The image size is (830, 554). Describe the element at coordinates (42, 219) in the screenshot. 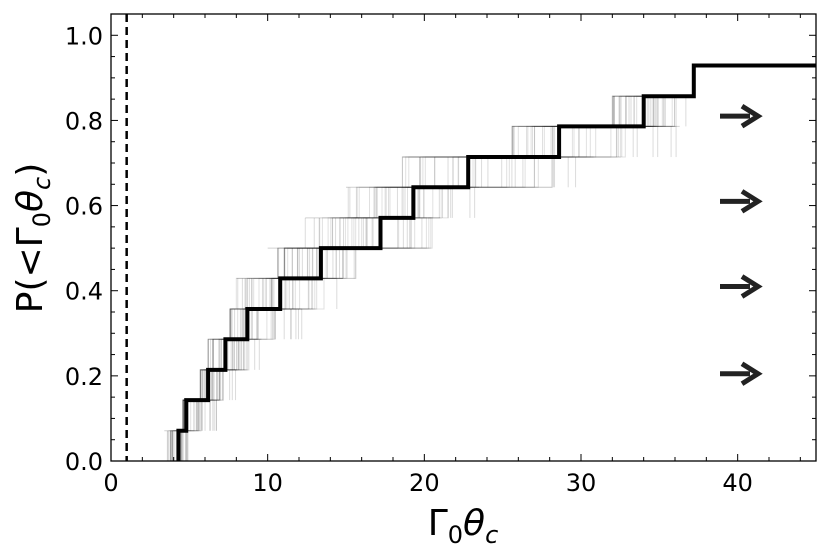

I see `y-axis-label-sub0: 0` at that location.